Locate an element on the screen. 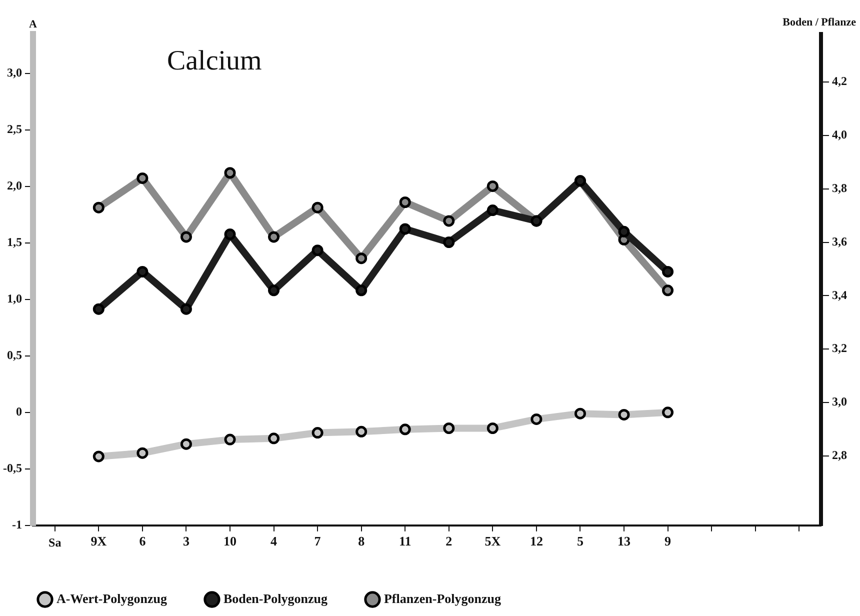  y-tick-label: 3,0 is located at coordinates (14, 73).